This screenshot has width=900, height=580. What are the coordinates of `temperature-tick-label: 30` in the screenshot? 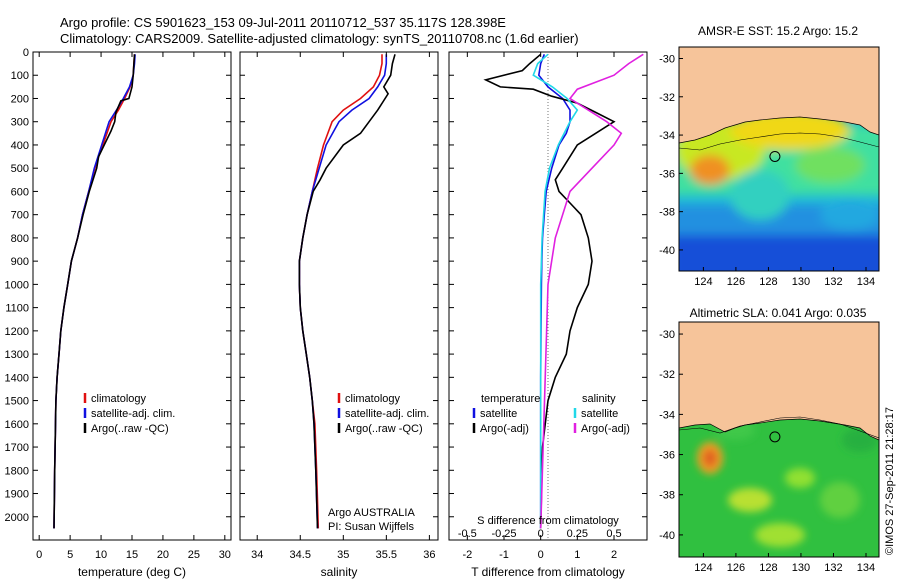 It's located at (225, 555).